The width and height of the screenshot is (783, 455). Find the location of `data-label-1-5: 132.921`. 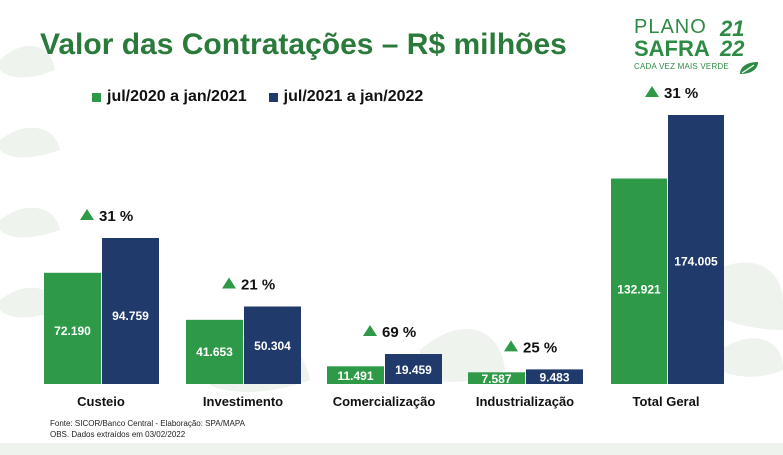

data-label-1-5: 132.921 is located at coordinates (639, 290).